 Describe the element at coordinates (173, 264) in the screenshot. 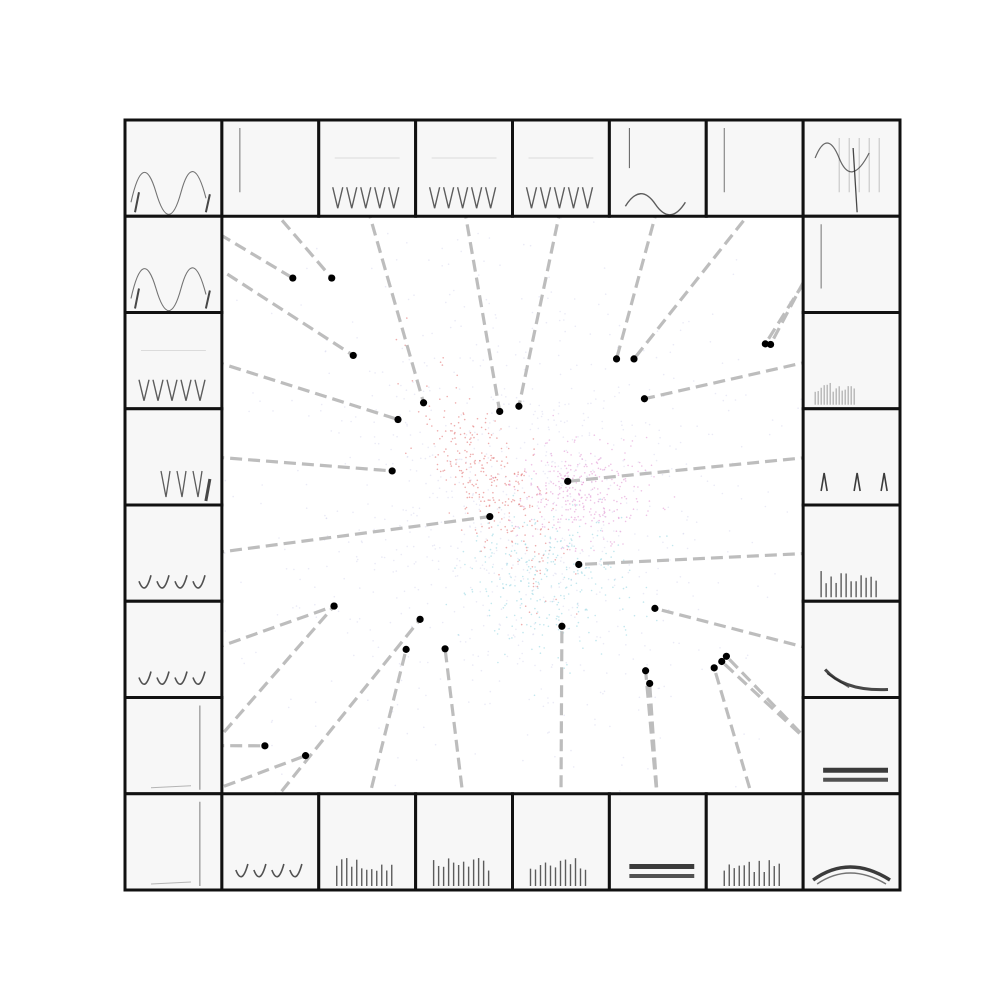

I see `tile-background` at that location.